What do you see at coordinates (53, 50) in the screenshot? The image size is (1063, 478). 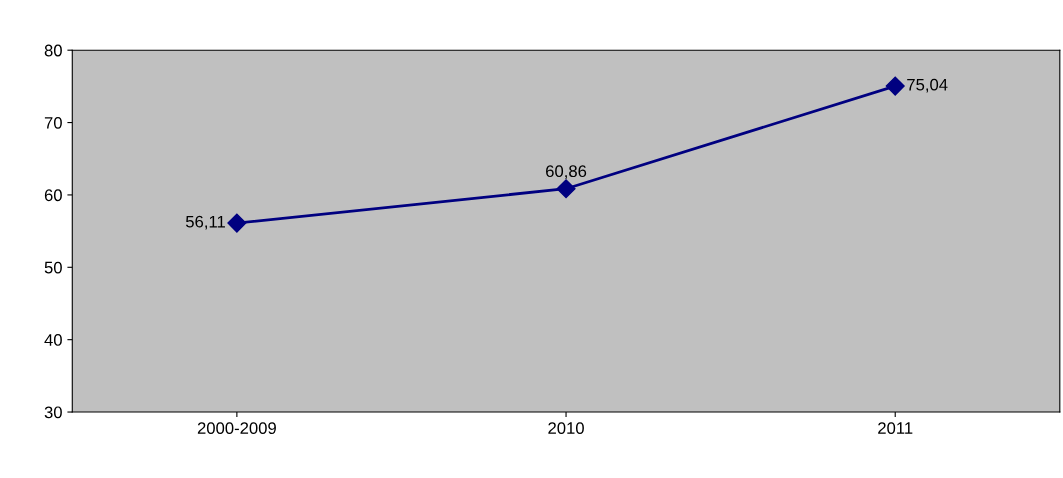 I see `y-tick-label: 80` at bounding box center [53, 50].